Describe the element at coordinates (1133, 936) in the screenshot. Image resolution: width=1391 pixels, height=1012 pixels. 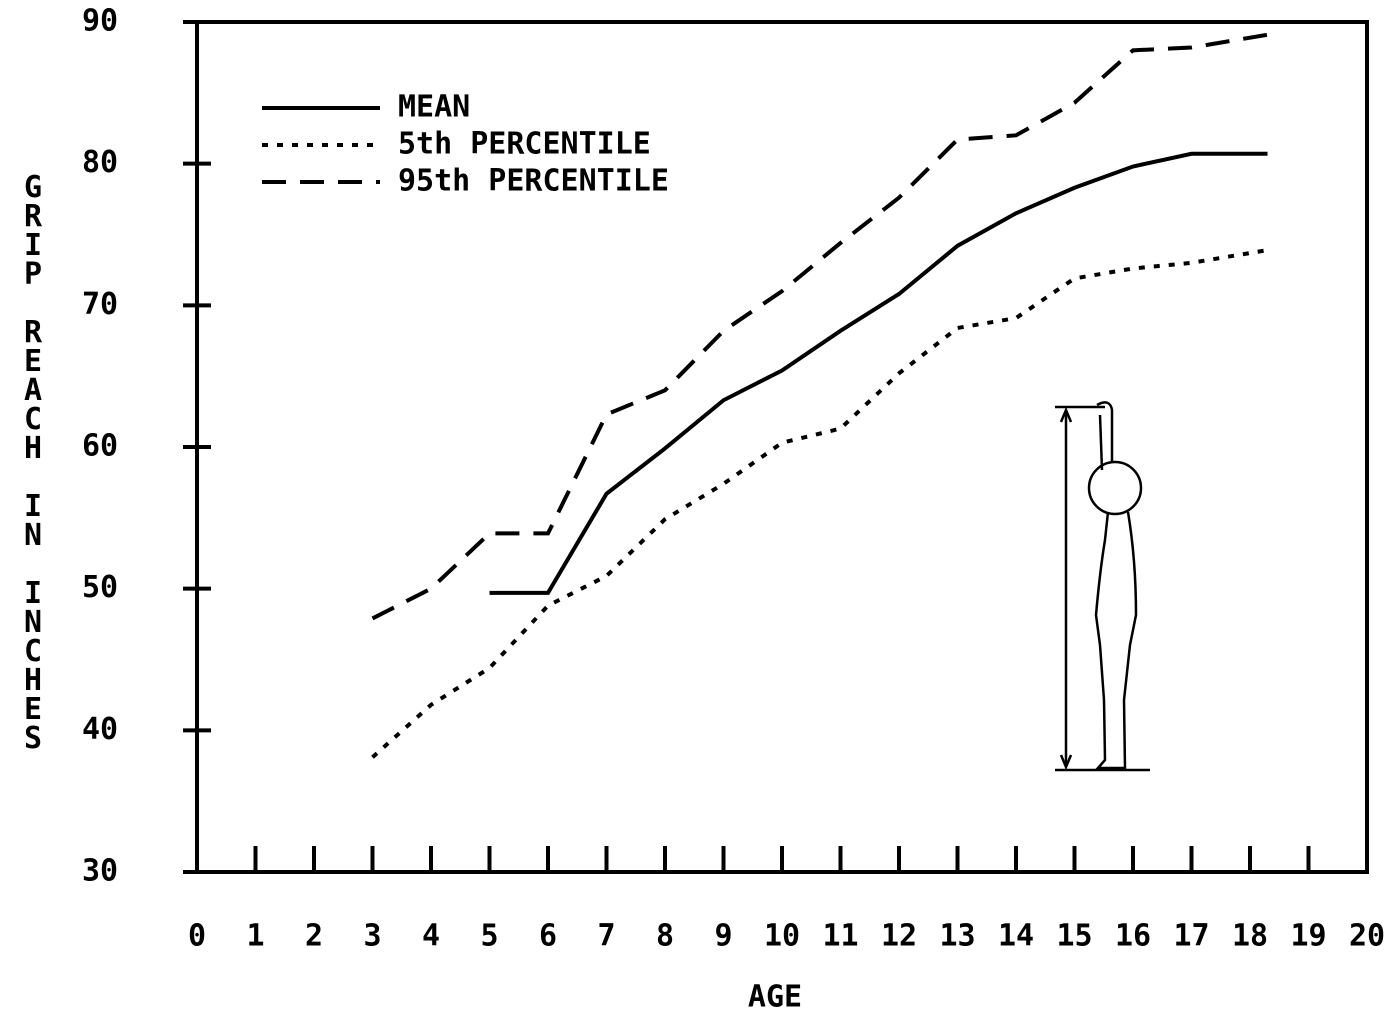
I see `x-tick-label: 16` at that location.